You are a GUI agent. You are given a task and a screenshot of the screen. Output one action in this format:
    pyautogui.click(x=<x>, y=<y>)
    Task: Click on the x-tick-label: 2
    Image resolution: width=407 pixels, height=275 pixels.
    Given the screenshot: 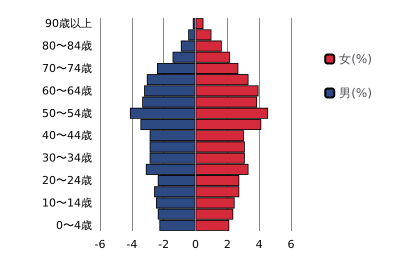 What is the action you would take?
    pyautogui.click(x=227, y=244)
    